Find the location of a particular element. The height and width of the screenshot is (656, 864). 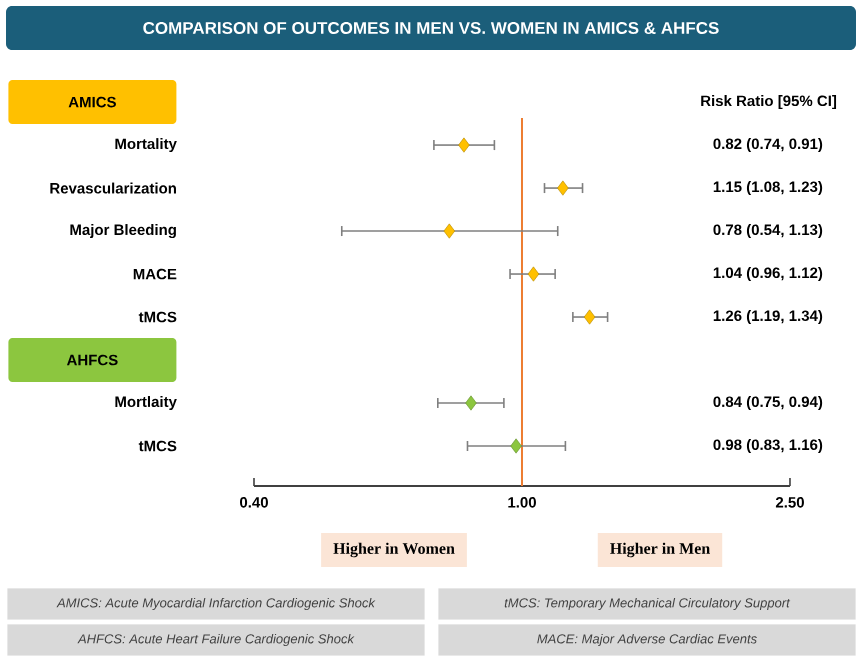

text: Higher in Women is located at coordinates (394, 550).